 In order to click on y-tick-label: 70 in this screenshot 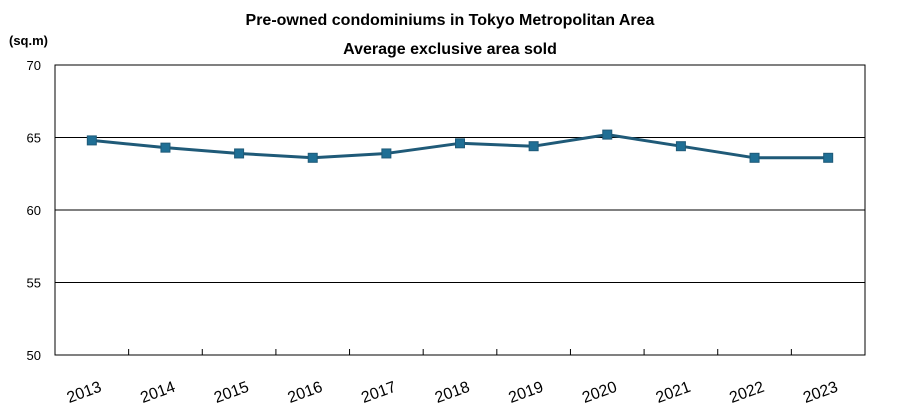, I will do `click(34, 65)`.